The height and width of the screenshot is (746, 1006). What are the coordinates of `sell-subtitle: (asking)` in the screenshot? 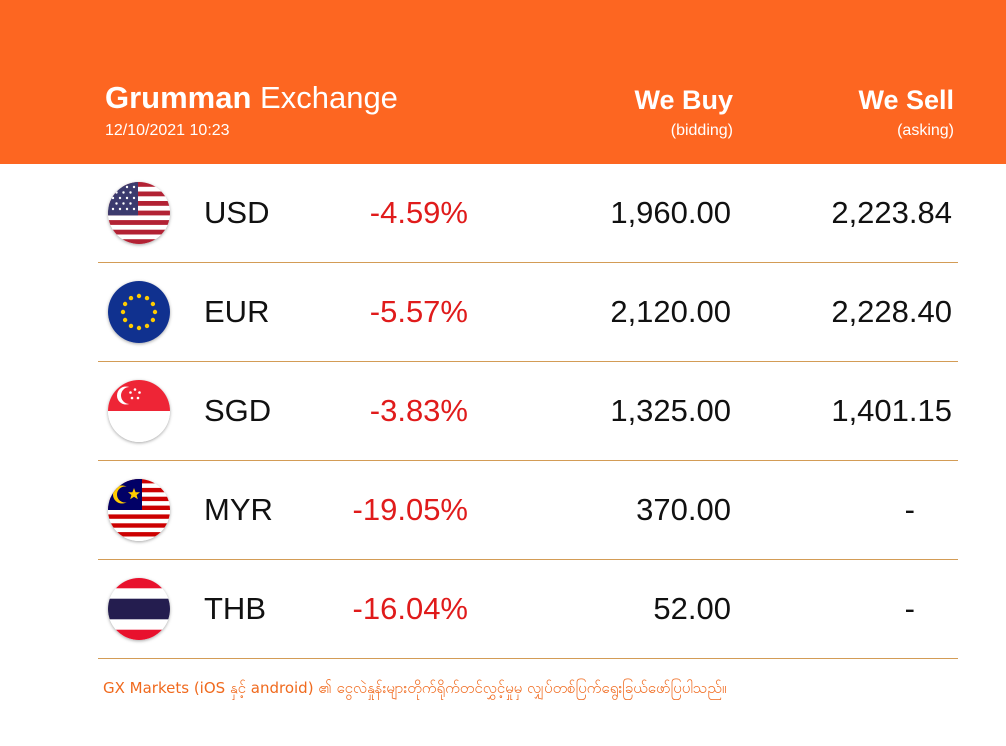 It's located at (925, 130).